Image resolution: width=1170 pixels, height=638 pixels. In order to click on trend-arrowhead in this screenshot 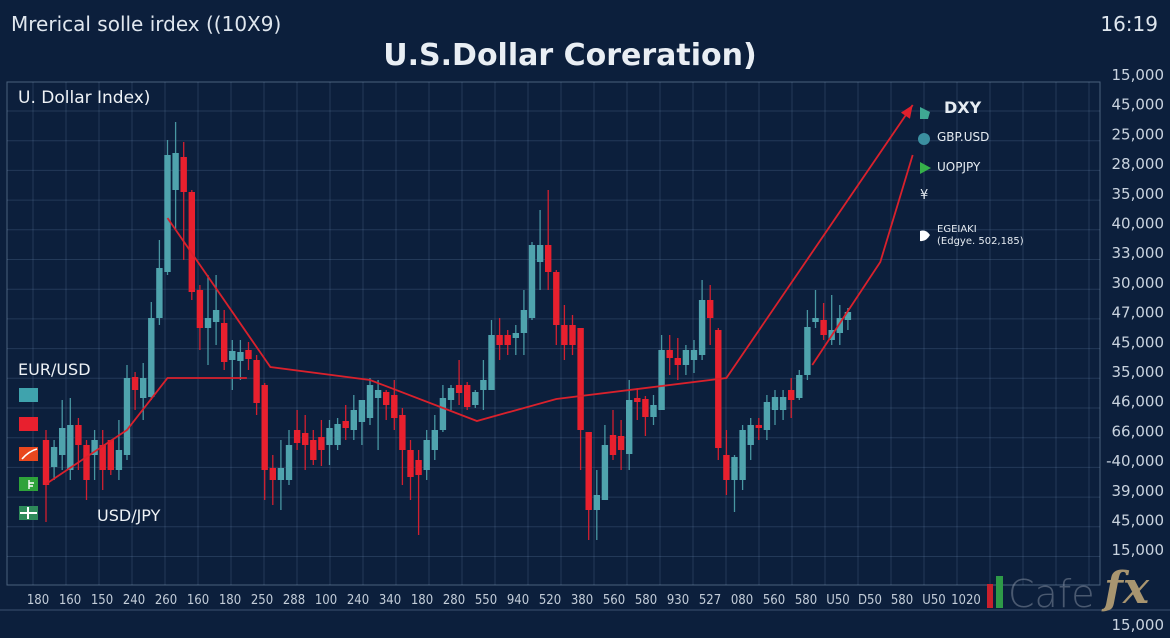, I will do `click(906, 112)`.